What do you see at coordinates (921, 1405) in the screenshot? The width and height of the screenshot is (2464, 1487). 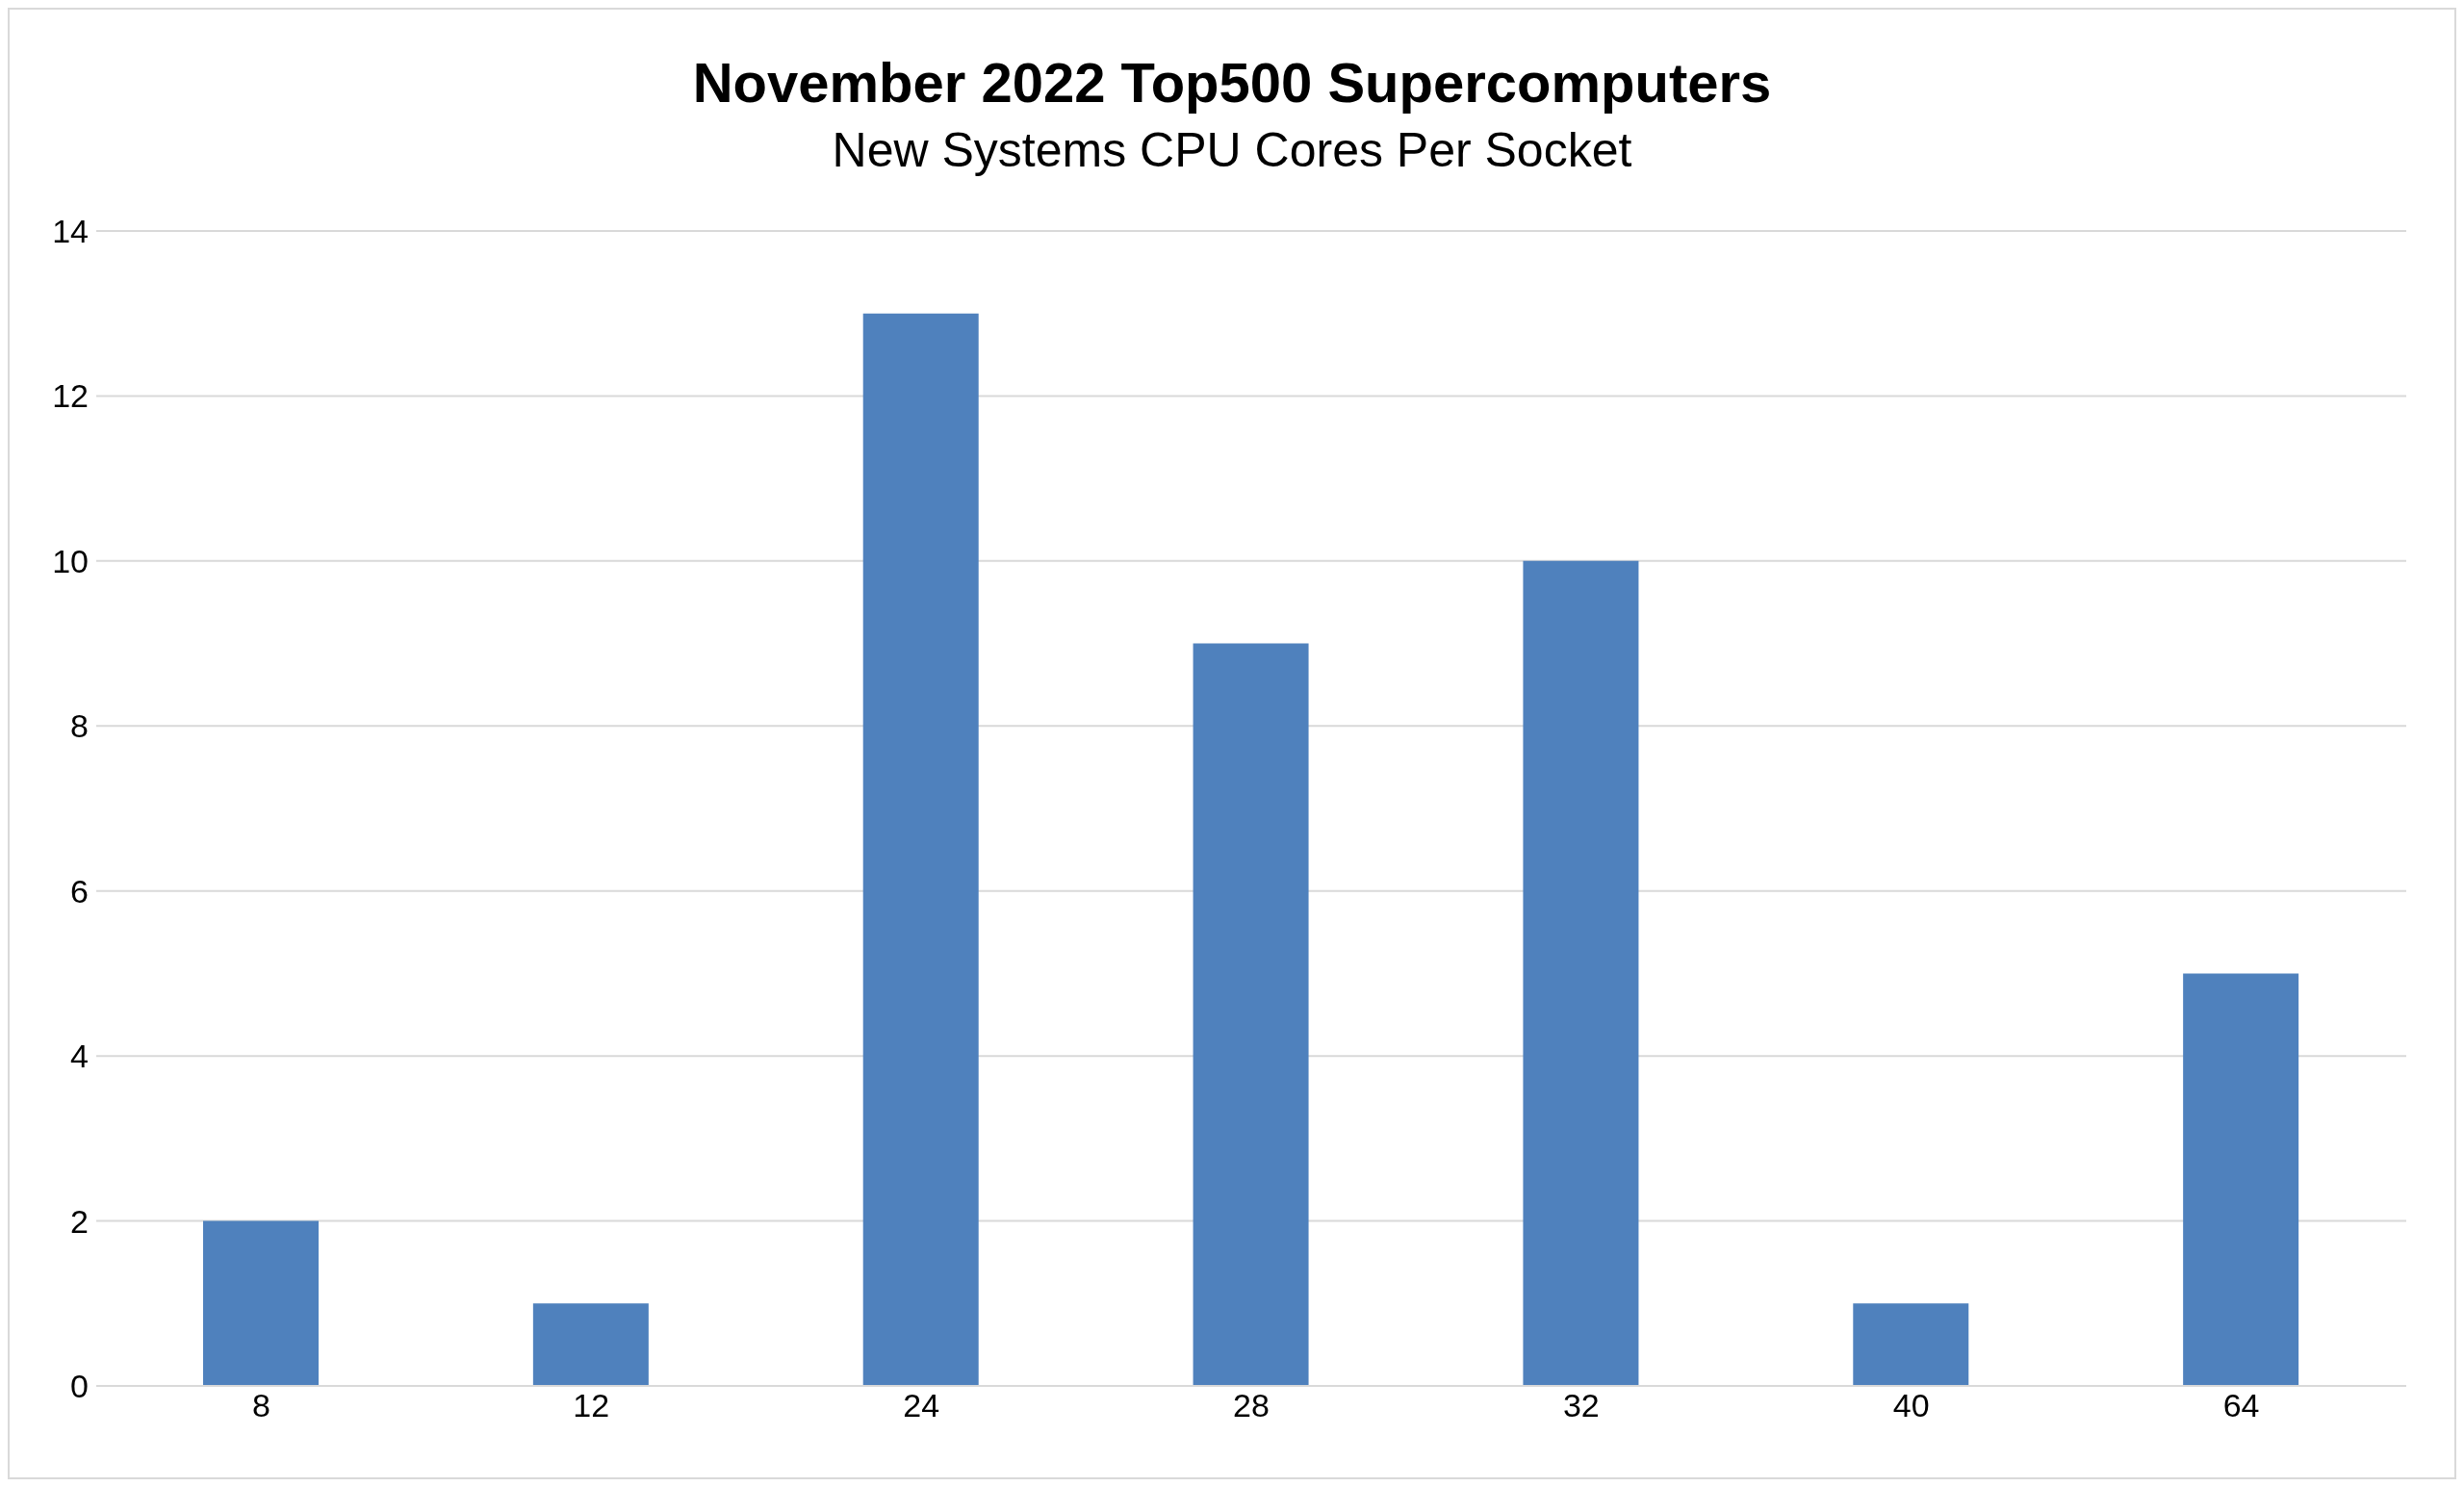 I see `x-tick-label: 24` at bounding box center [921, 1405].